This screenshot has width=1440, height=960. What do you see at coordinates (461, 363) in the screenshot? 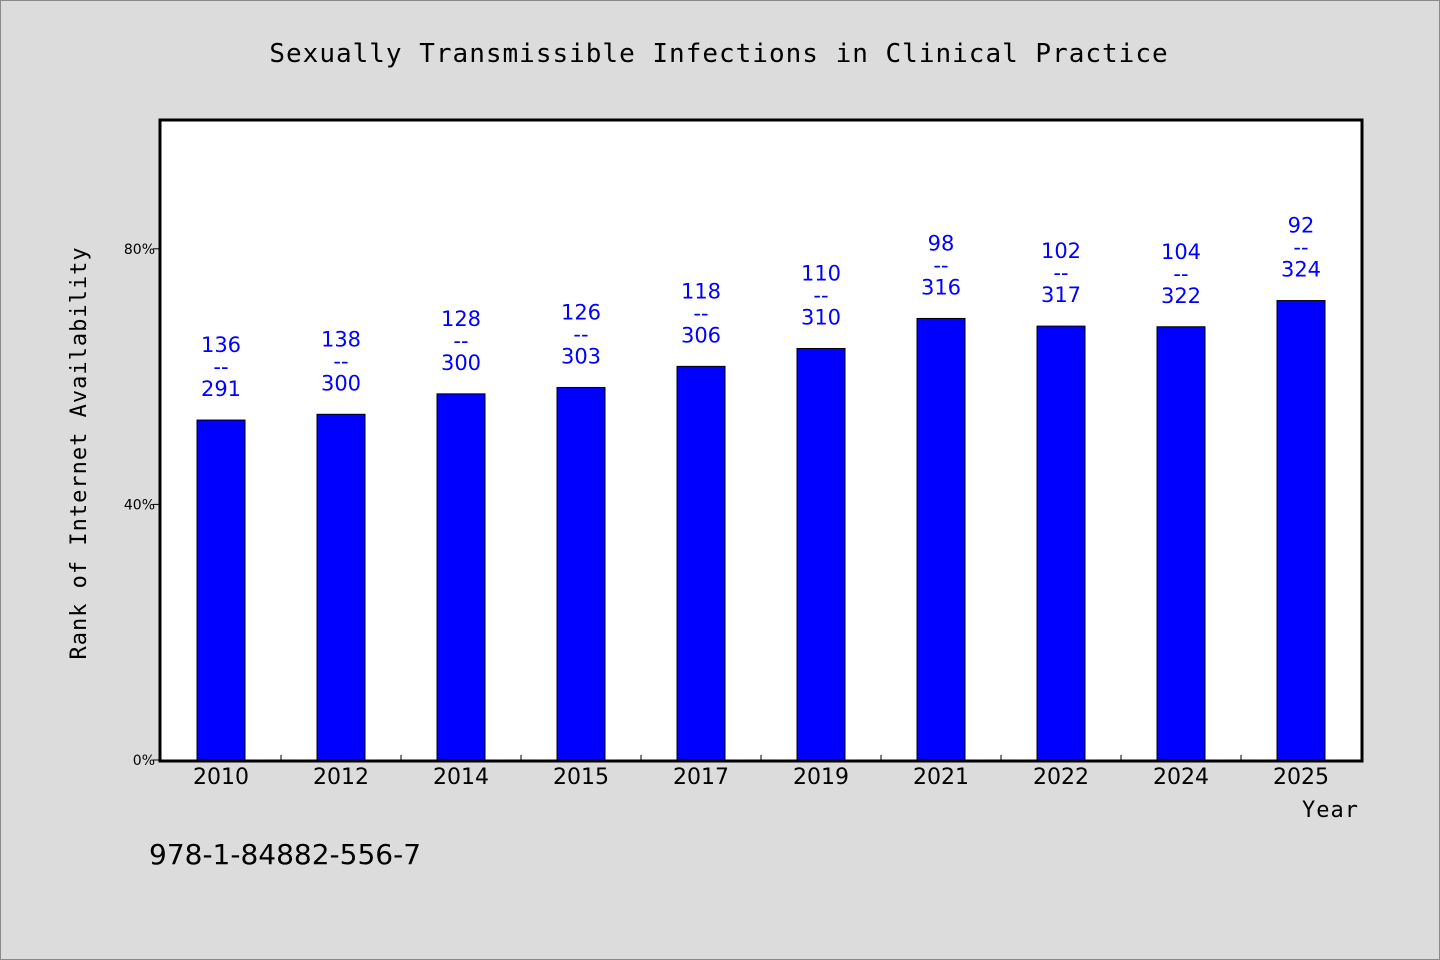
I see `data-label-2014-2: 300` at bounding box center [461, 363].